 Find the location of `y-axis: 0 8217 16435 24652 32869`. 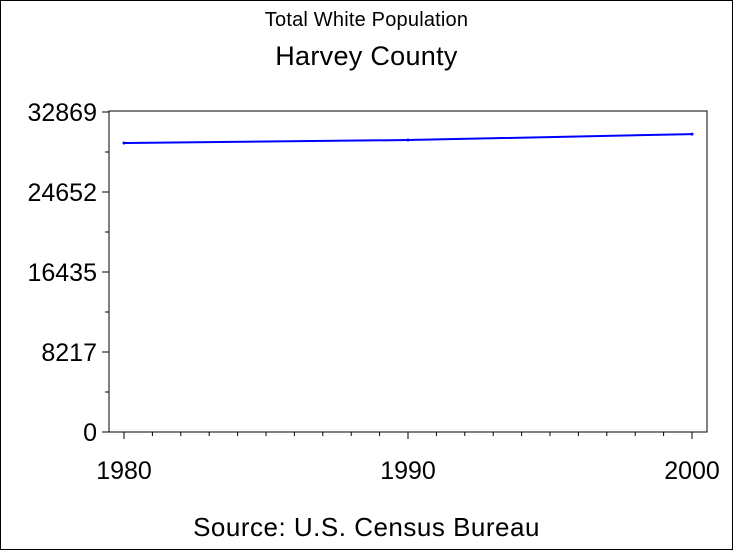

y-axis: 0 8217 16435 24652 32869 is located at coordinates (68, 273).